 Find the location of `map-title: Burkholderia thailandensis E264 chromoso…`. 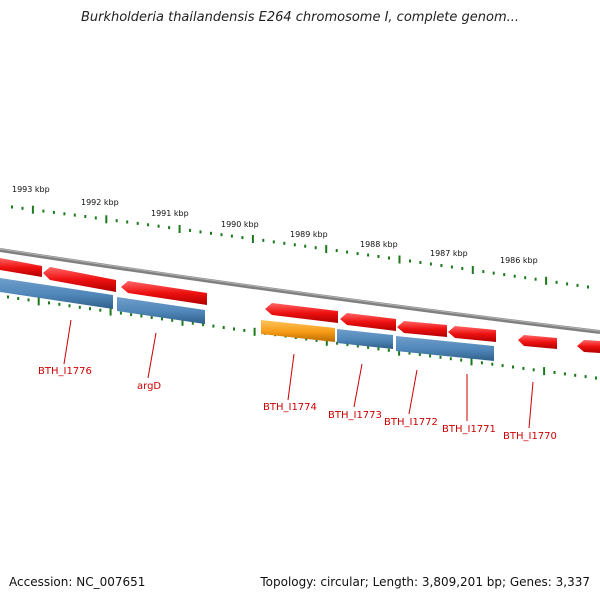

map-title: Burkholderia thailandensis E264 chromoso… is located at coordinates (300, 17).